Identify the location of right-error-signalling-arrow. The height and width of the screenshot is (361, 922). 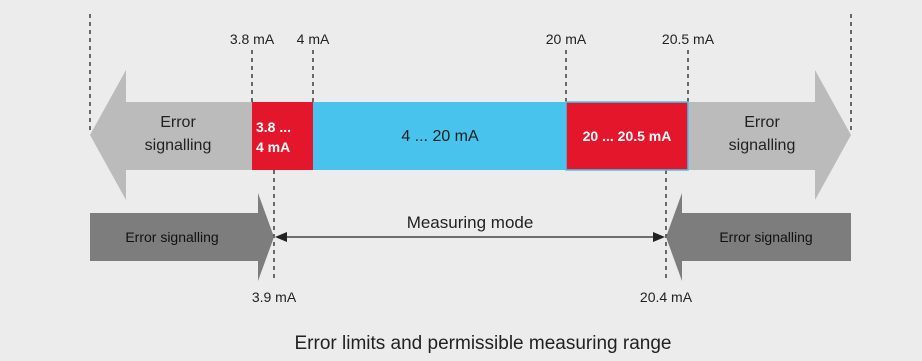
(758, 237).